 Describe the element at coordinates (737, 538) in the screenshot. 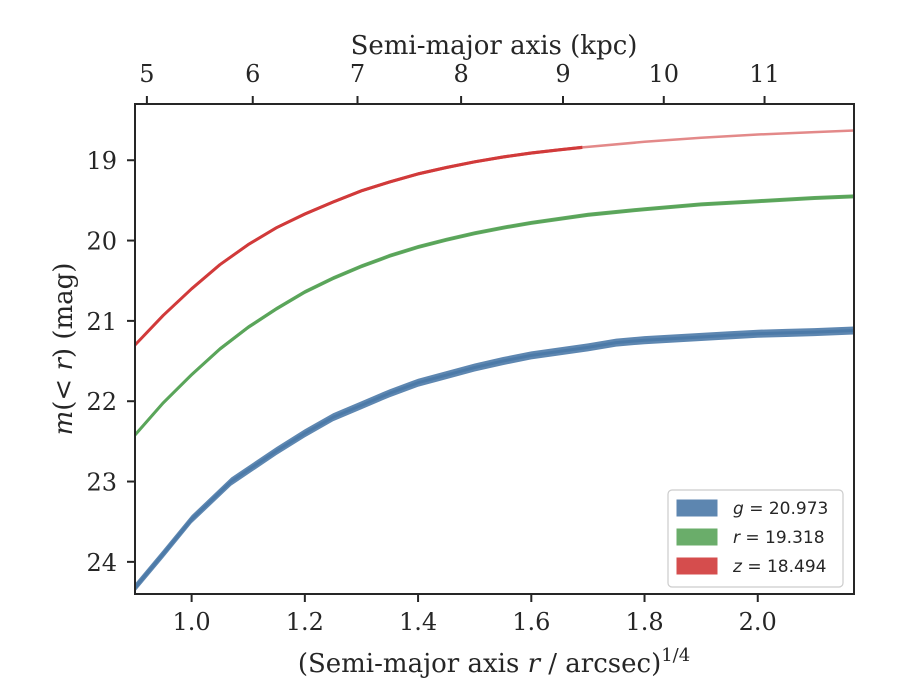

I see `legend-var-r: r` at that location.